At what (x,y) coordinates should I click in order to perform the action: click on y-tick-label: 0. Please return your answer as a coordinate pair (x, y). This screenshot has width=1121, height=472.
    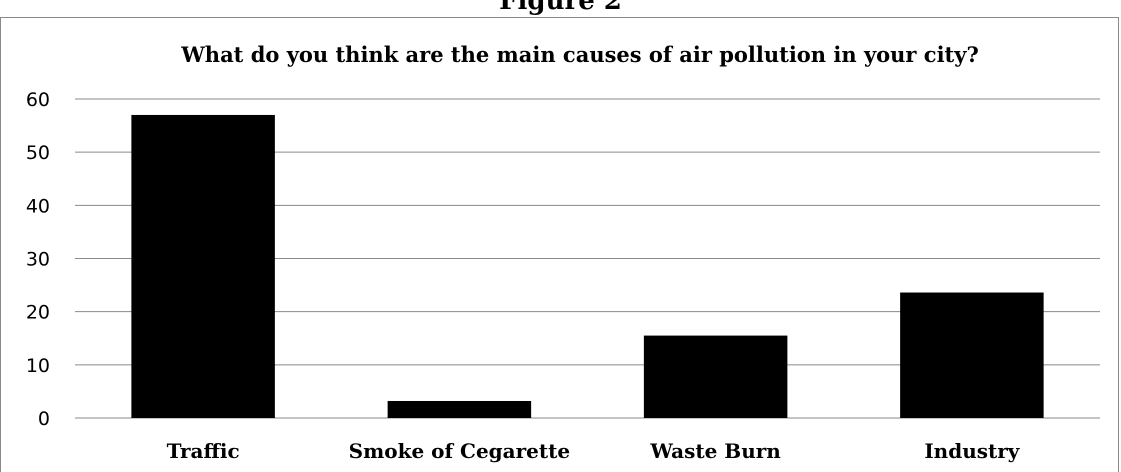
    Looking at the image, I should click on (44, 419).